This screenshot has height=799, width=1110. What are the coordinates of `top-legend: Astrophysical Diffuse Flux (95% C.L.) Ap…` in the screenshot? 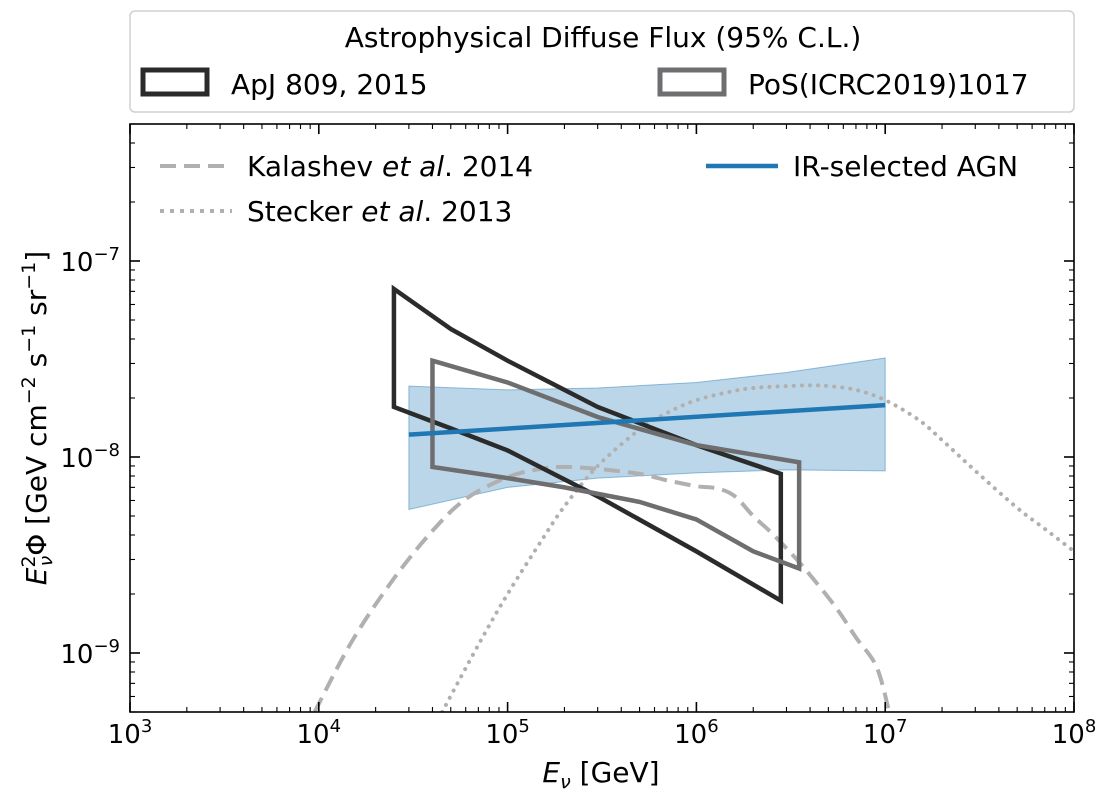 It's located at (602, 61).